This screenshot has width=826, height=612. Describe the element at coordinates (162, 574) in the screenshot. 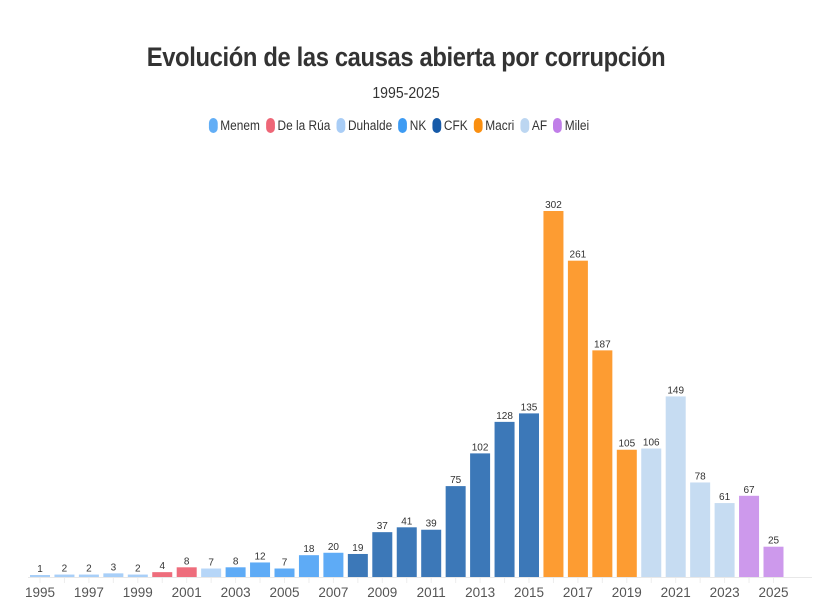

I see `bar-2000` at that location.